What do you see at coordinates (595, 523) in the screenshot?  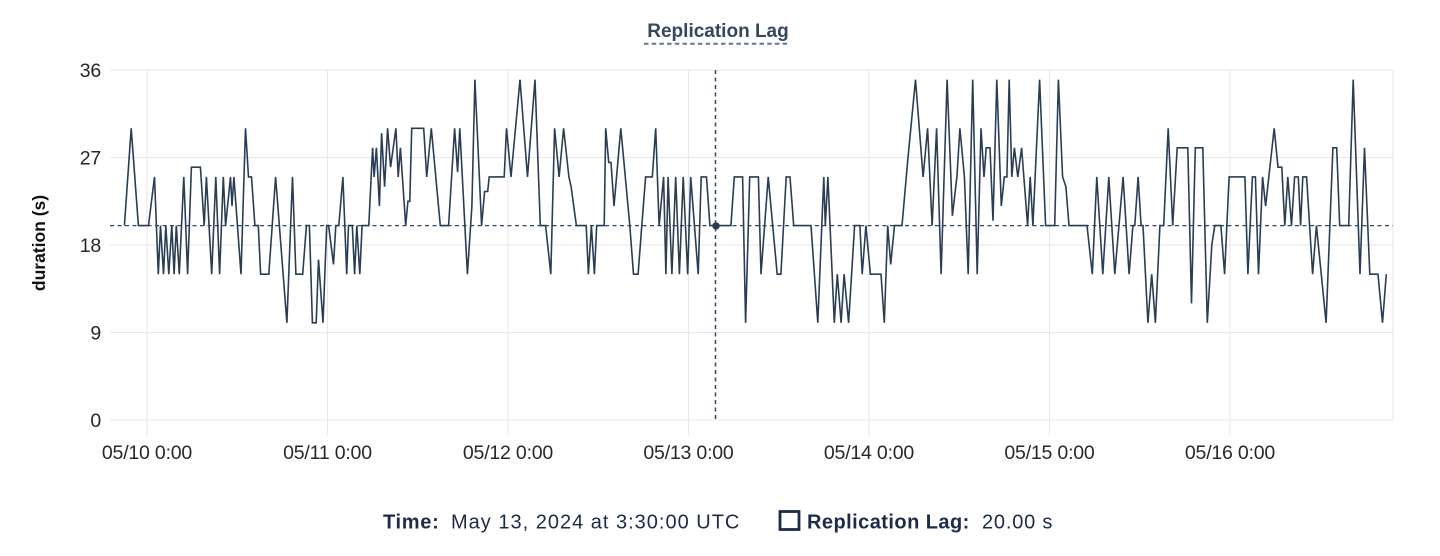 I see `svg-text: May 13, 2024 at 3:30:00 UTC` at bounding box center [595, 523].